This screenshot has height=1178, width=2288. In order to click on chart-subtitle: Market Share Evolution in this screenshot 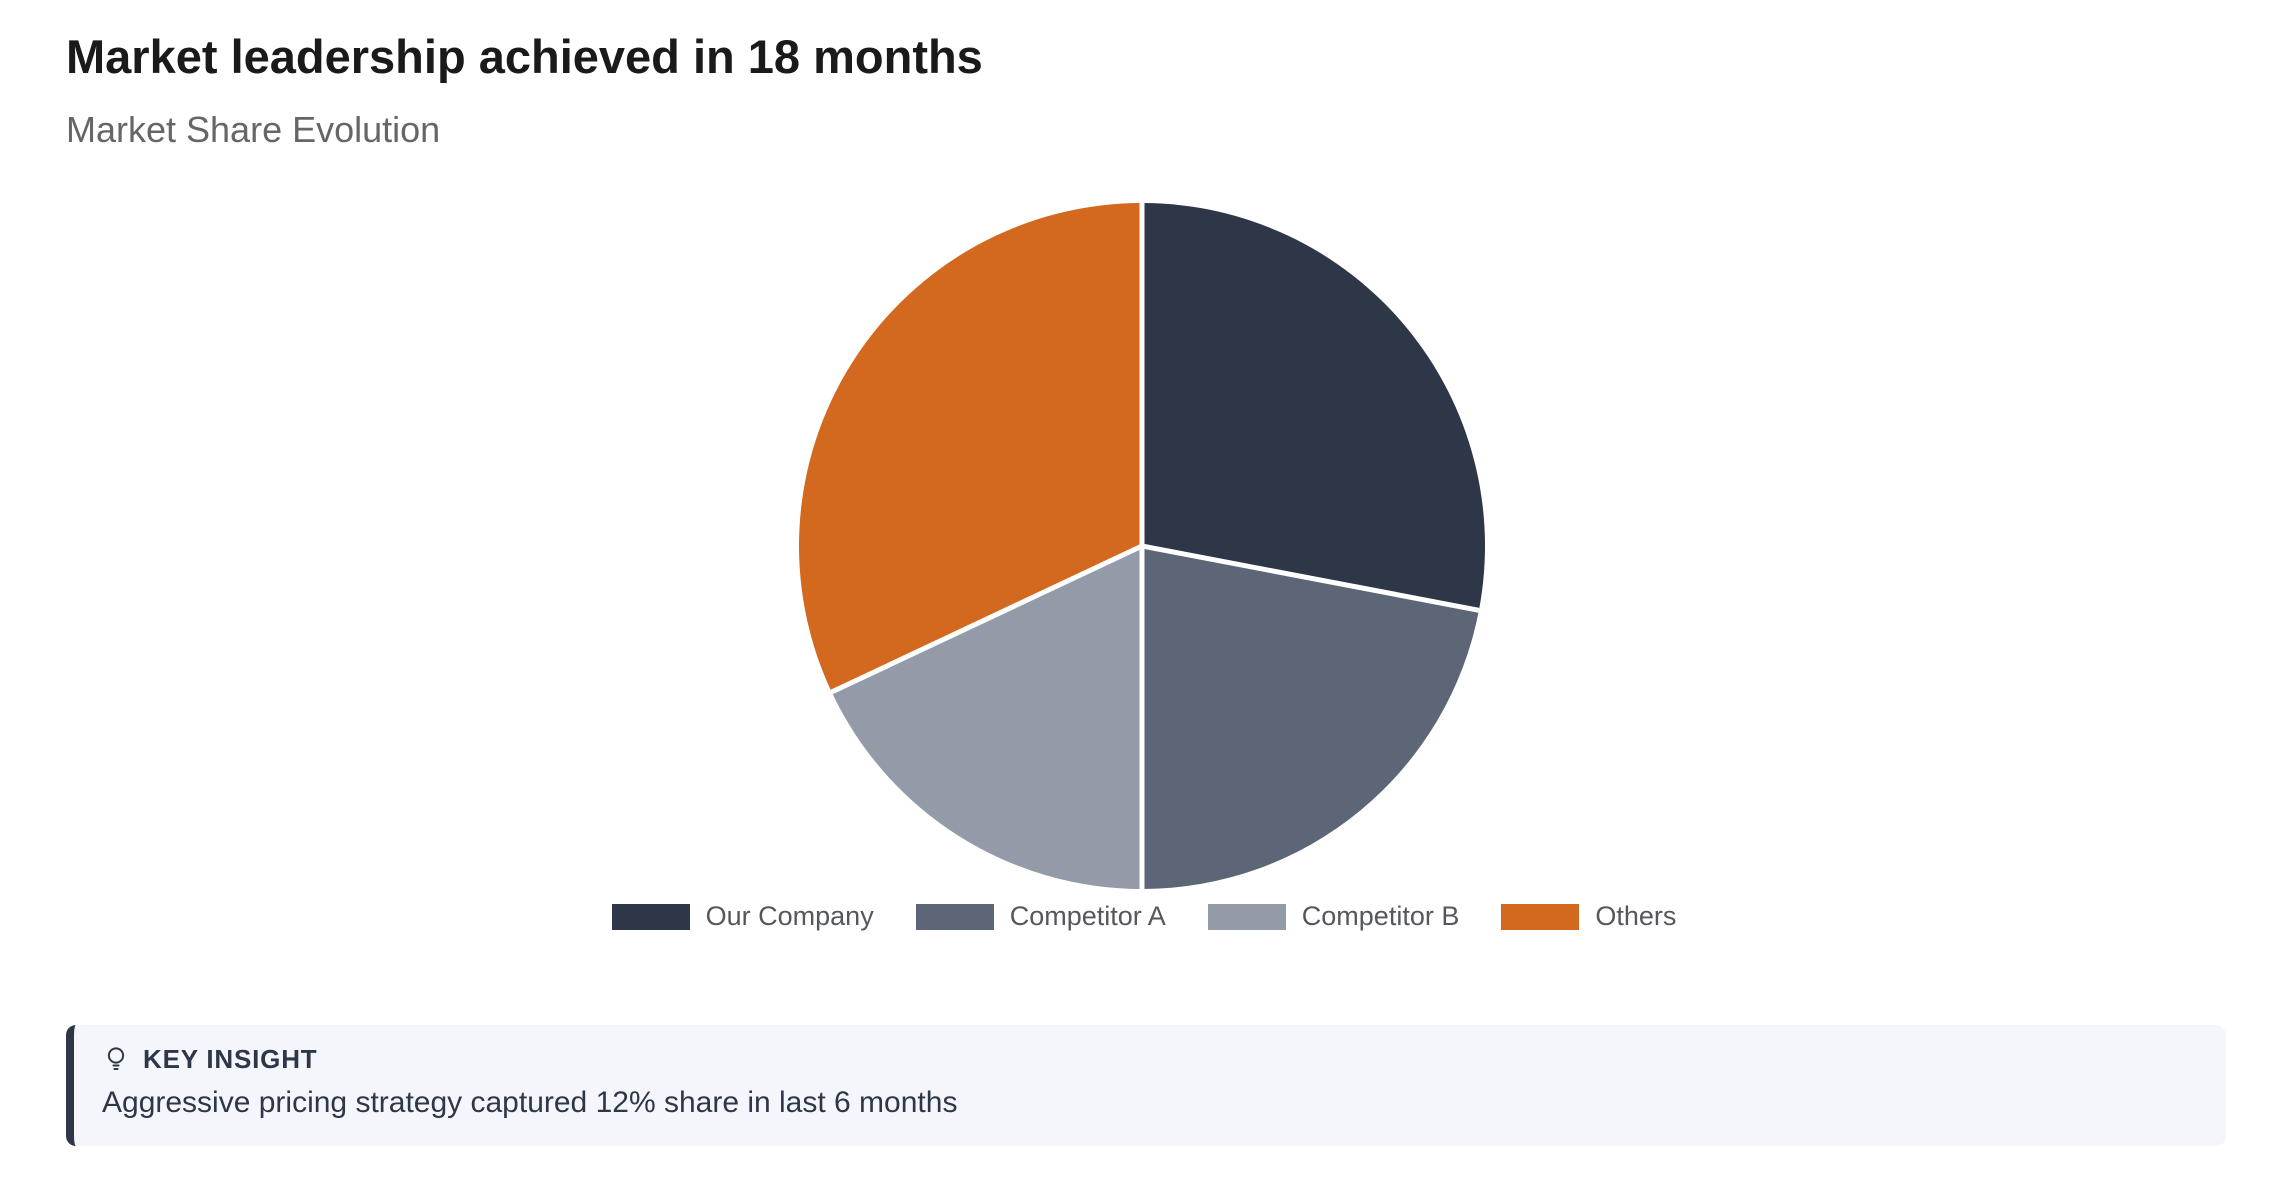, I will do `click(253, 129)`.